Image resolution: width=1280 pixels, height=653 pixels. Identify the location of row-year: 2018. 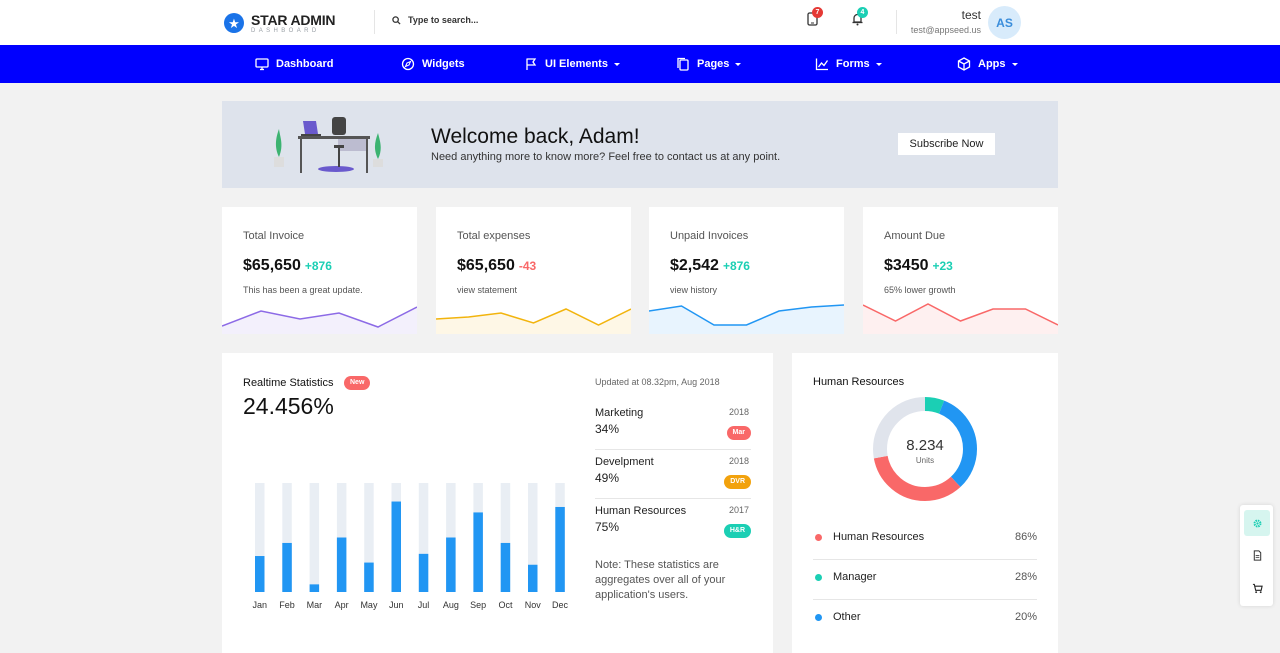
(738, 412).